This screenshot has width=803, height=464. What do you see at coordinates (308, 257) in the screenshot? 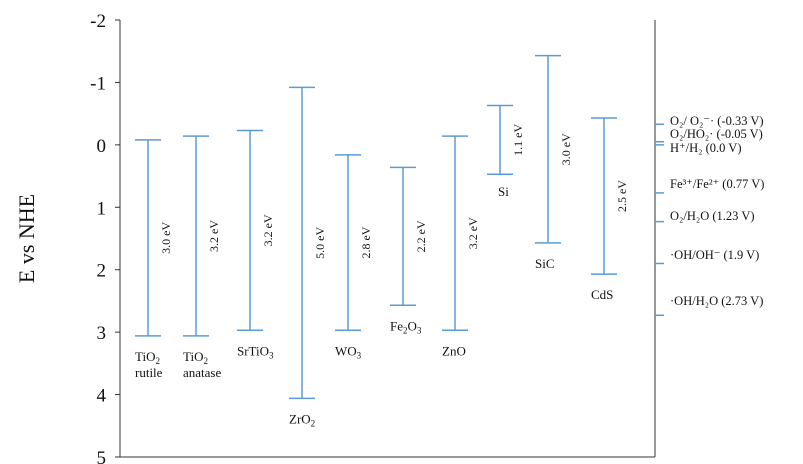
I see `band-zro2: 5.0 eV ZrO2` at bounding box center [308, 257].